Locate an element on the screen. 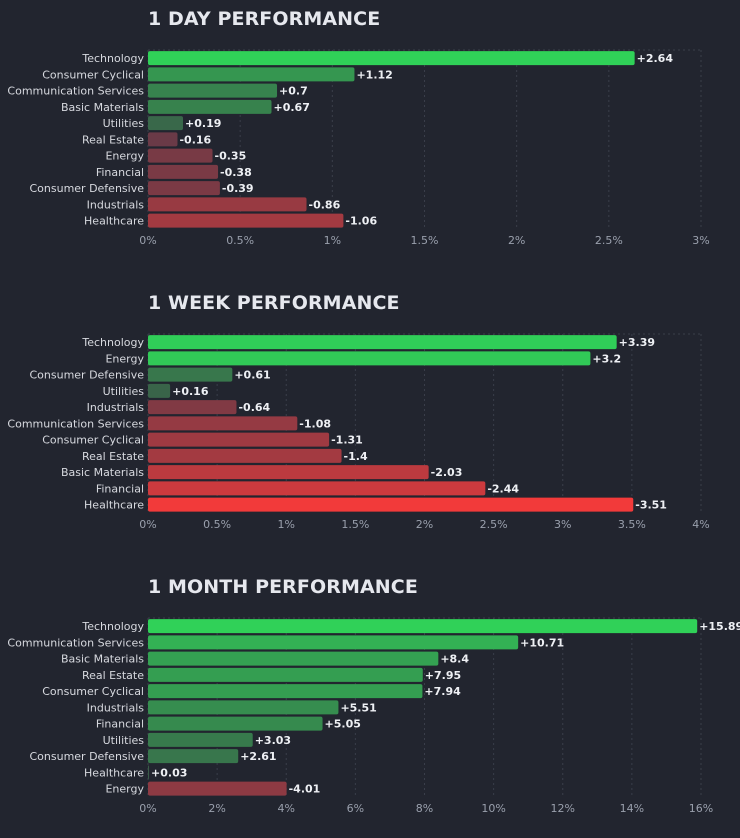 This screenshot has width=740, height=838. data-label: -1.31 is located at coordinates (347, 440).